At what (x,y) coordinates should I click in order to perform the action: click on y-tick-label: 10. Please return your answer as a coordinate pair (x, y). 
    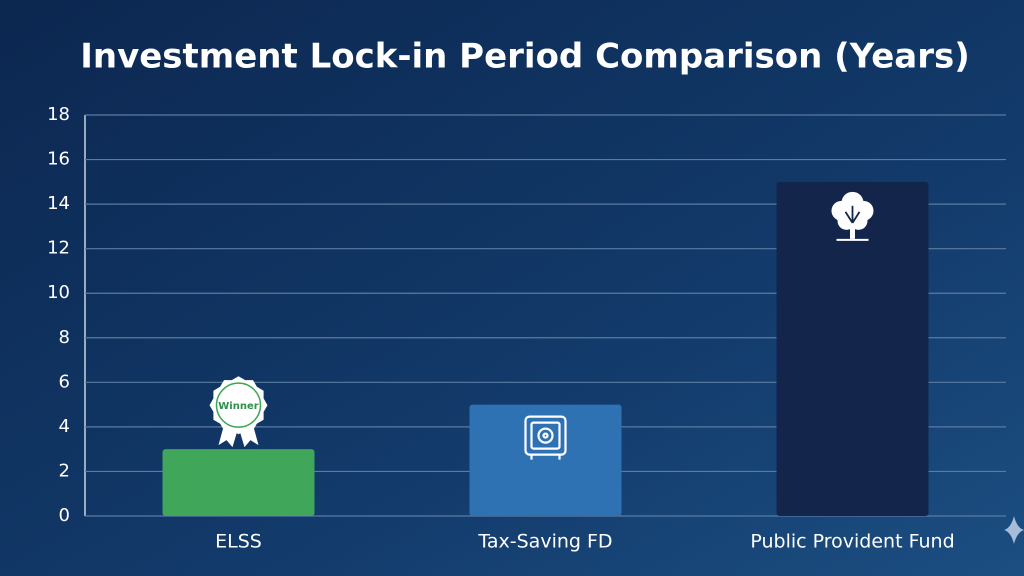
    Looking at the image, I should click on (58, 292).